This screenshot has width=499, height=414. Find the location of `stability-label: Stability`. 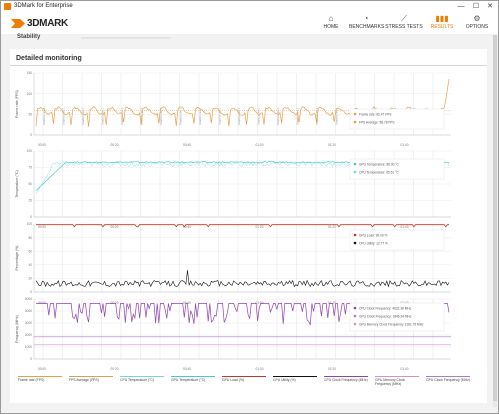

stability-label: Stability is located at coordinates (29, 37).